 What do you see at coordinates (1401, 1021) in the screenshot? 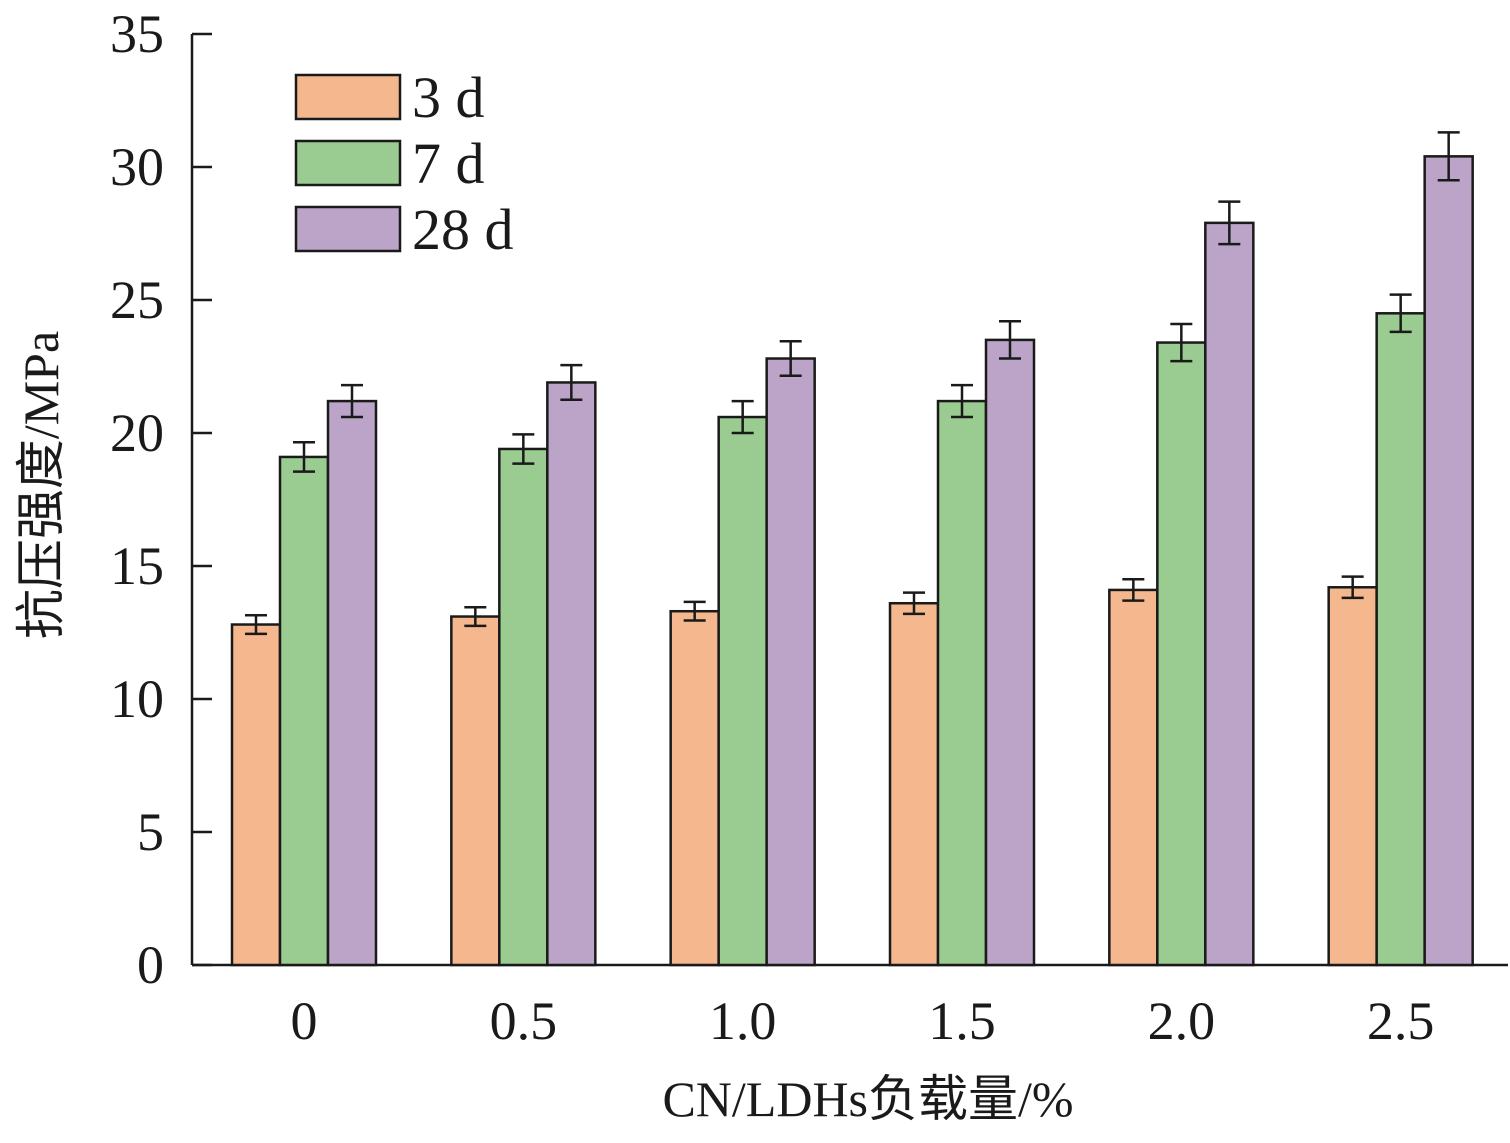
I see `x-tick-label: 2.5` at bounding box center [1401, 1021].